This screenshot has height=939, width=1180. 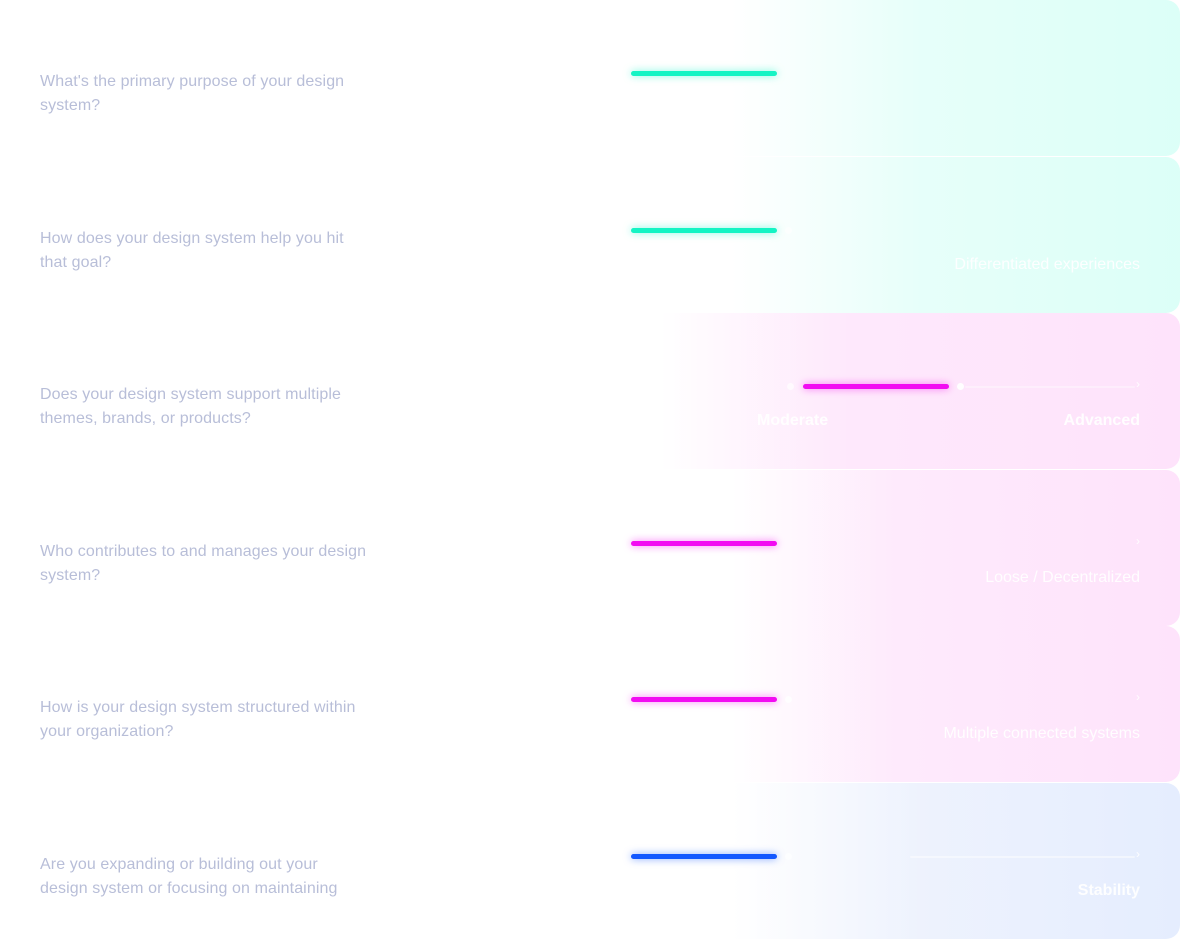 What do you see at coordinates (1101, 420) in the screenshot?
I see `scale-label-right: Advanced` at bounding box center [1101, 420].